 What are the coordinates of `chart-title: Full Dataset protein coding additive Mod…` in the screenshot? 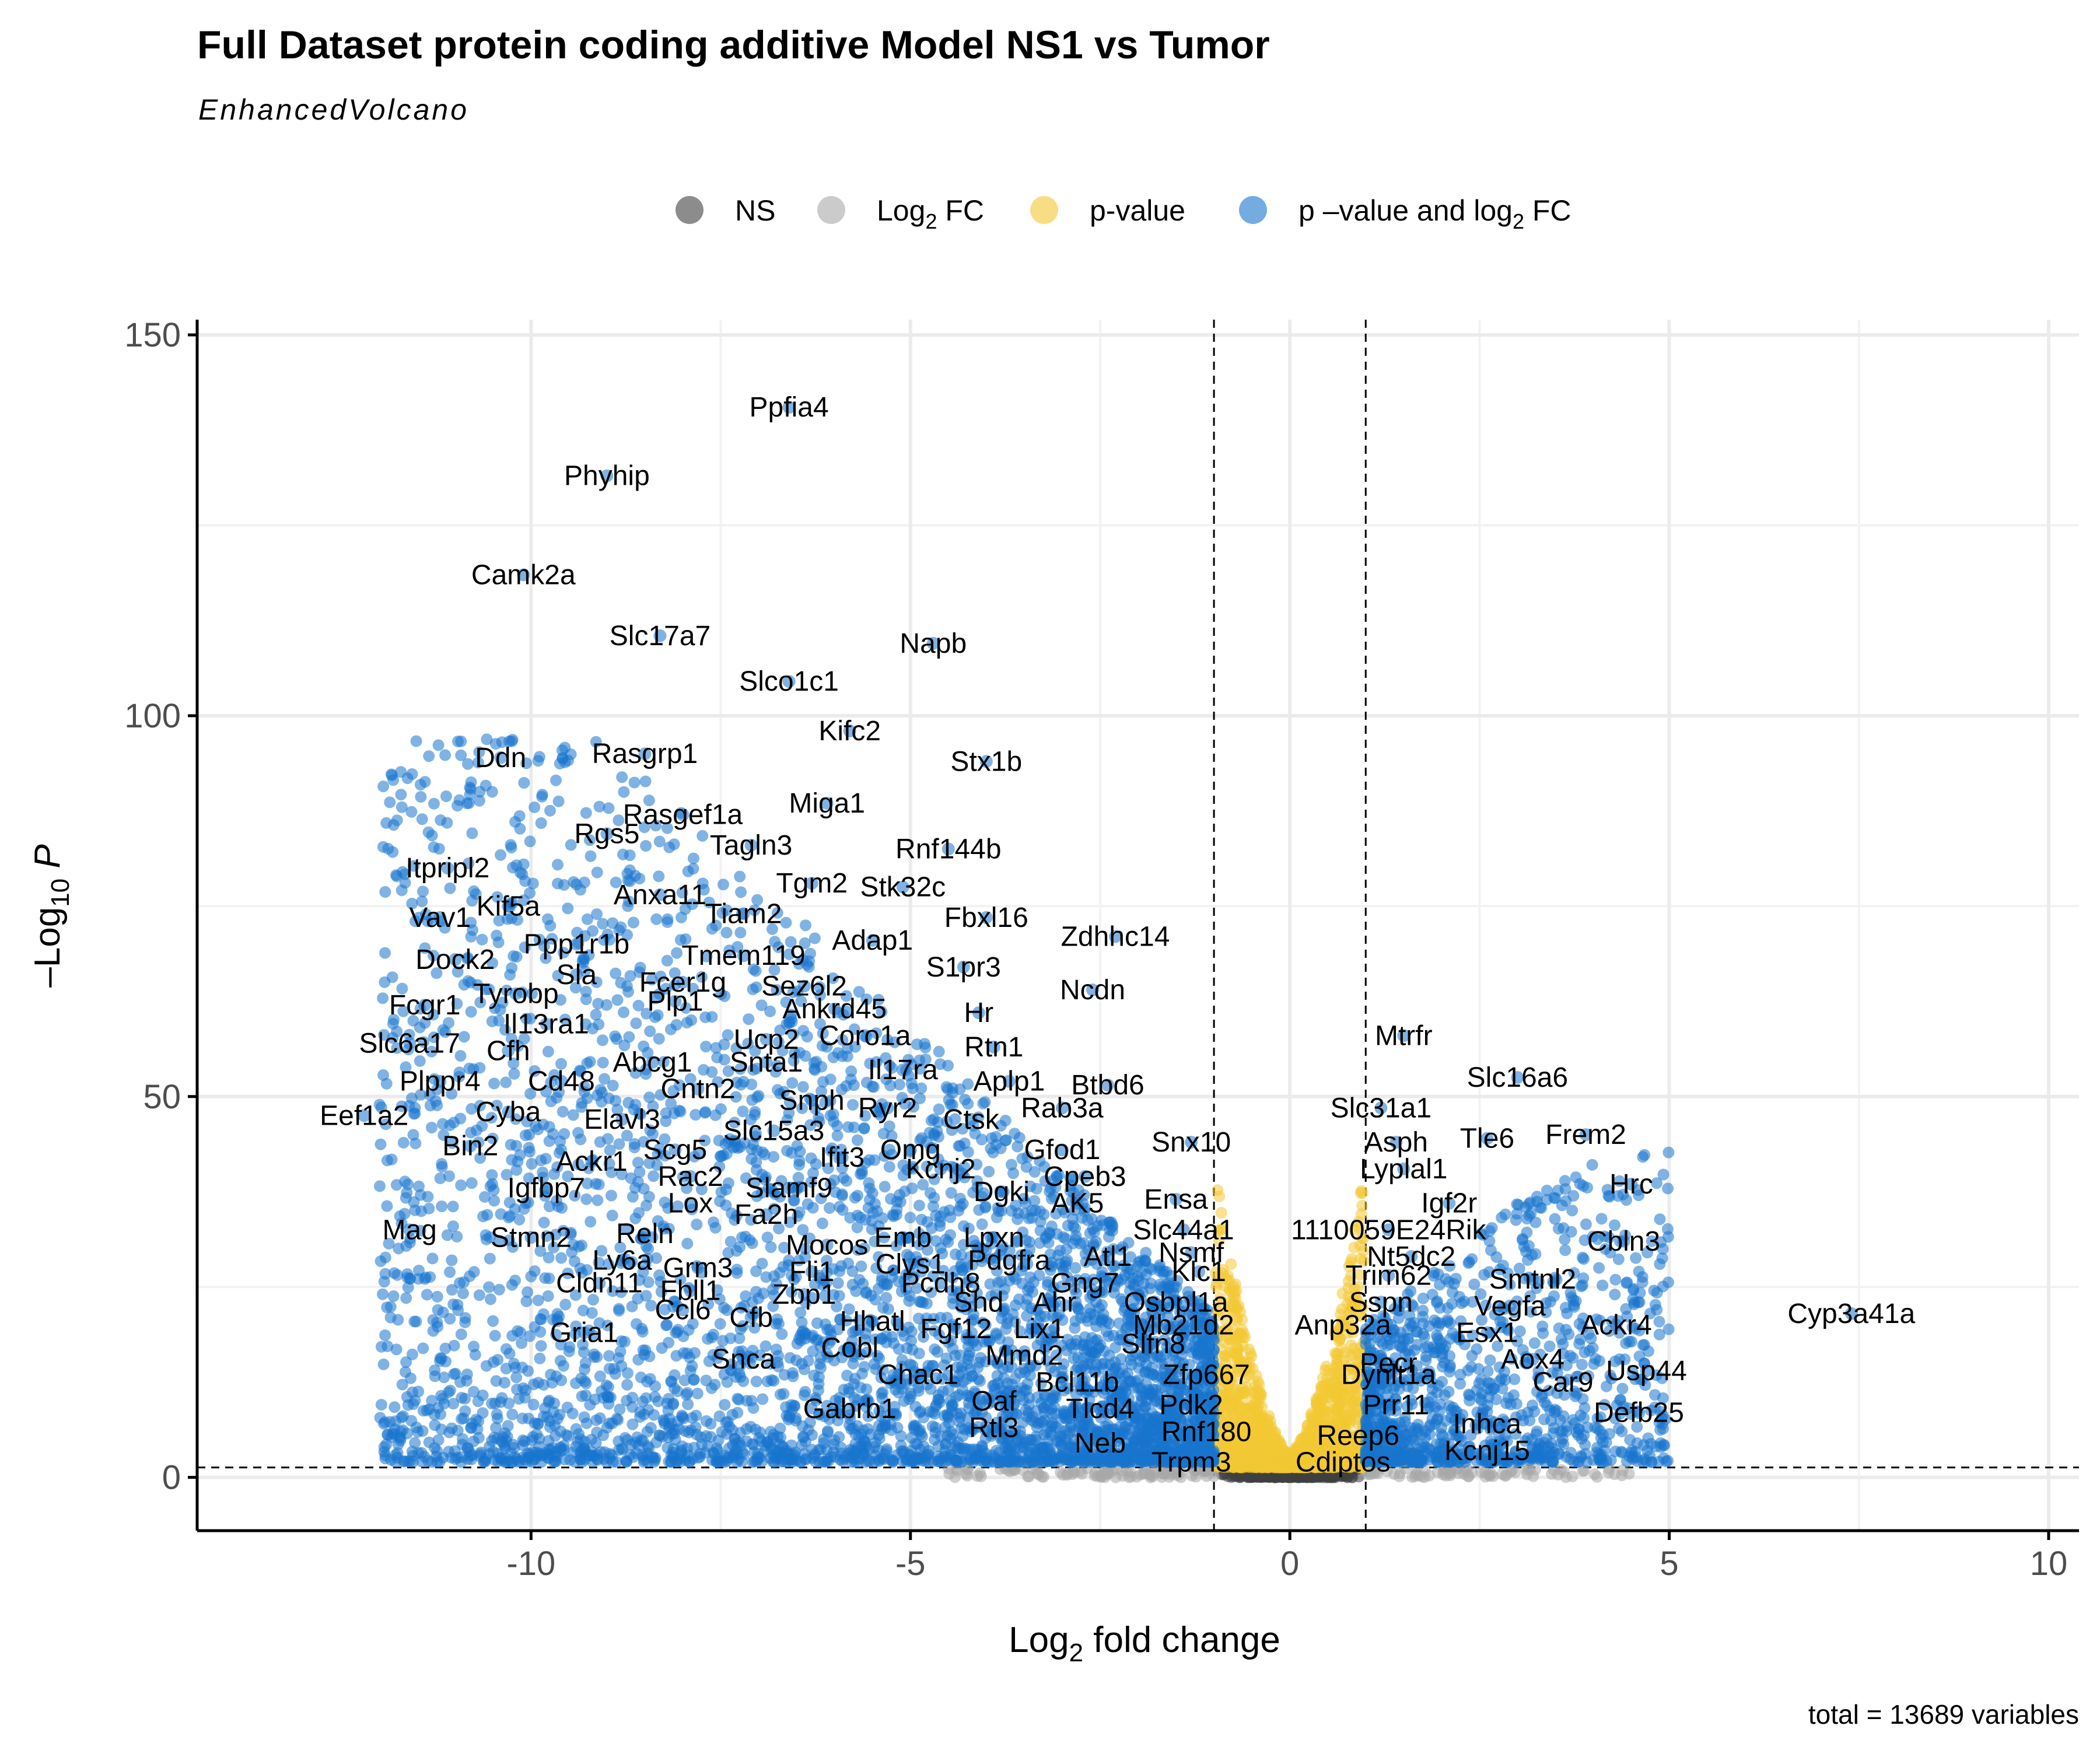 It's located at (733, 45).